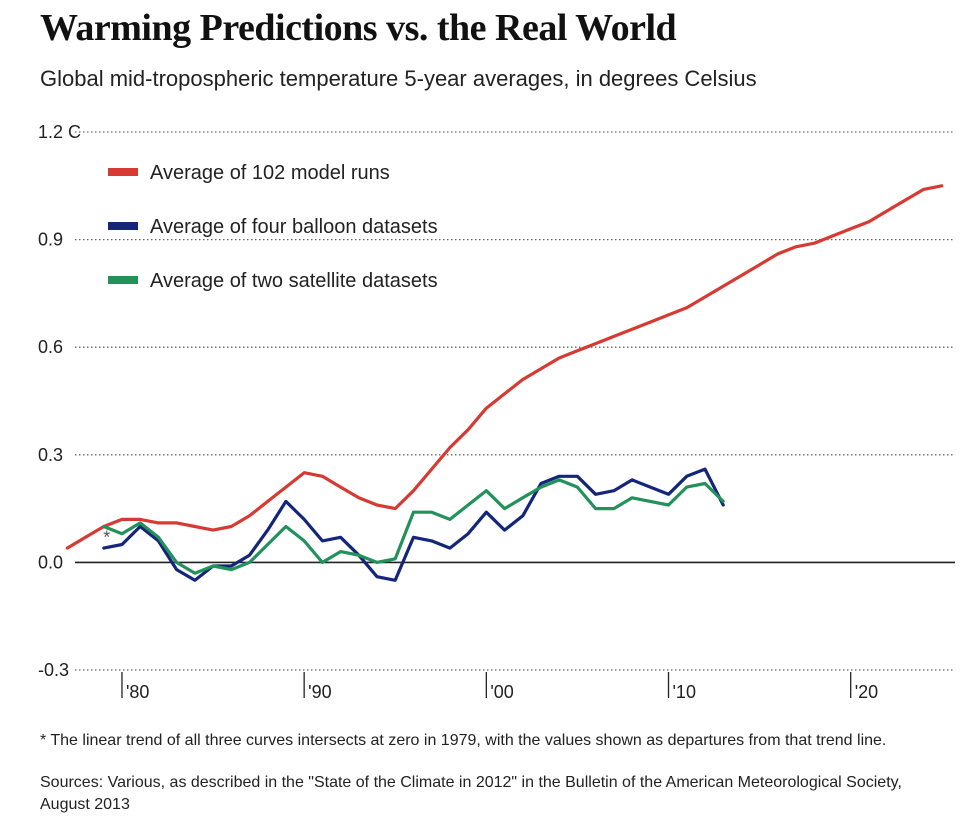  What do you see at coordinates (50, 240) in the screenshot?
I see `y-tick-label: 0.9` at bounding box center [50, 240].